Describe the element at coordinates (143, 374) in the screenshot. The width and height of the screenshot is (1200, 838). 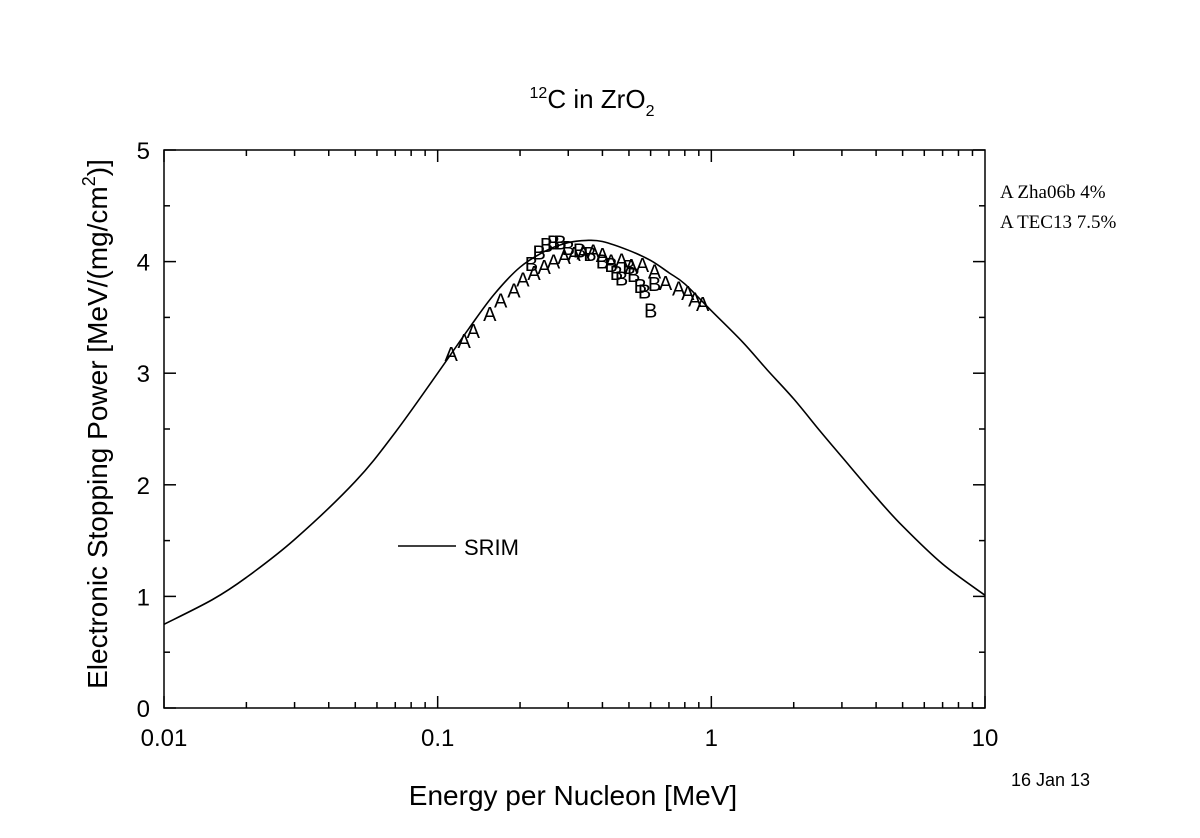
I see `y-tick-label: 3` at that location.